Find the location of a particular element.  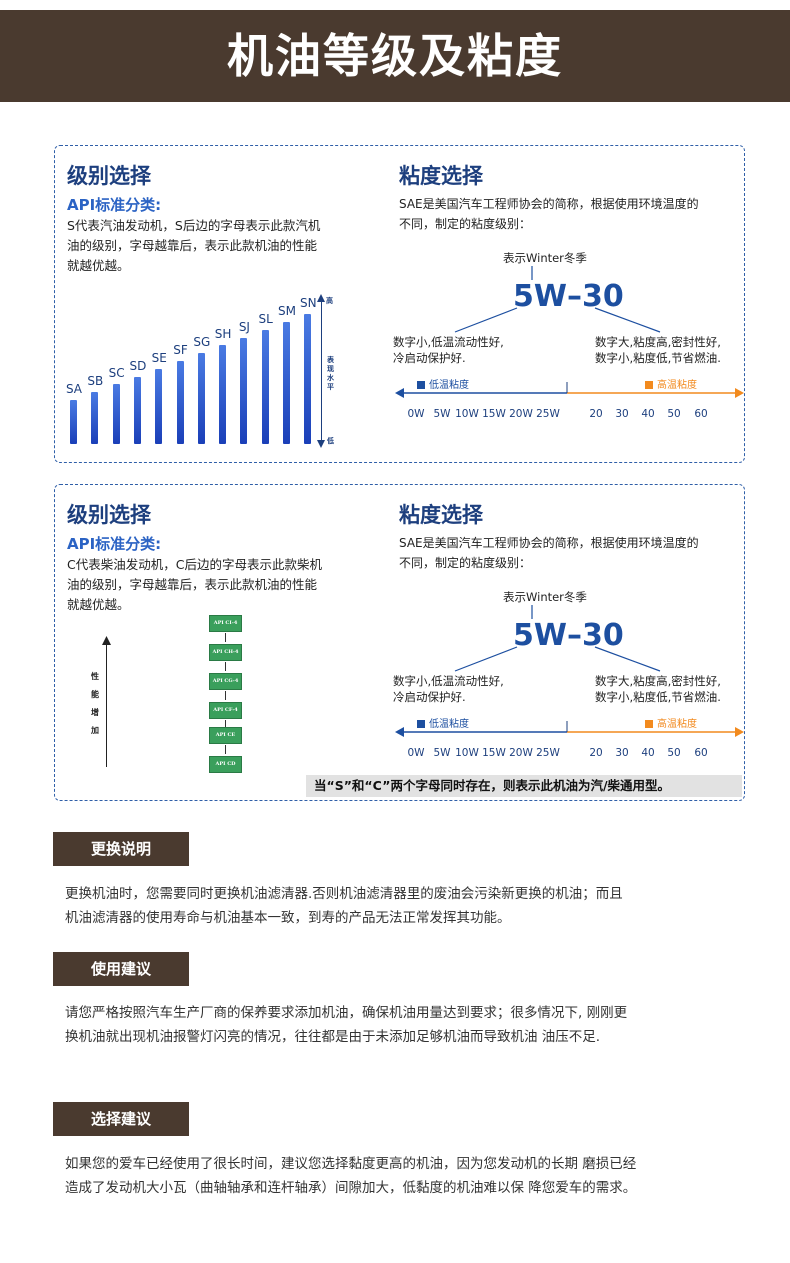

performance-label-char: 能 is located at coordinates (95, 694).